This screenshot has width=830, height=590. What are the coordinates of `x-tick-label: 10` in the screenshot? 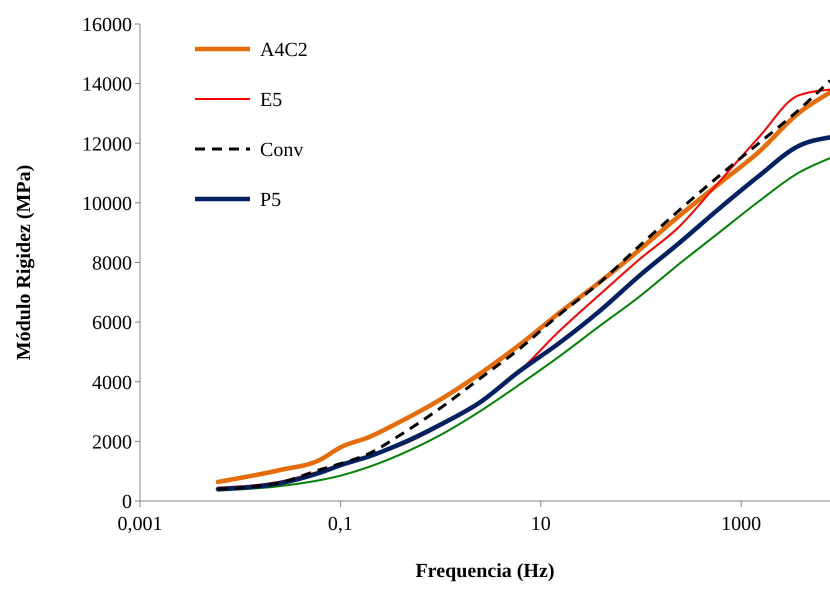 It's located at (540, 524).